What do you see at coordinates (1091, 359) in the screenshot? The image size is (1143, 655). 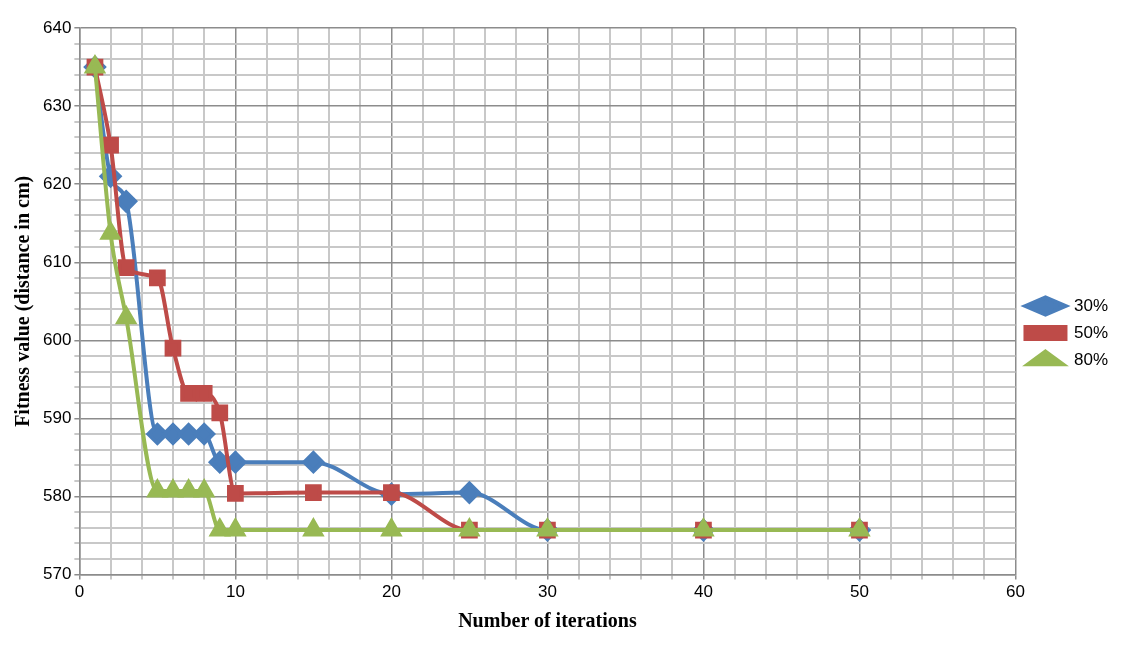 I see `legend-label: 80%` at bounding box center [1091, 359].